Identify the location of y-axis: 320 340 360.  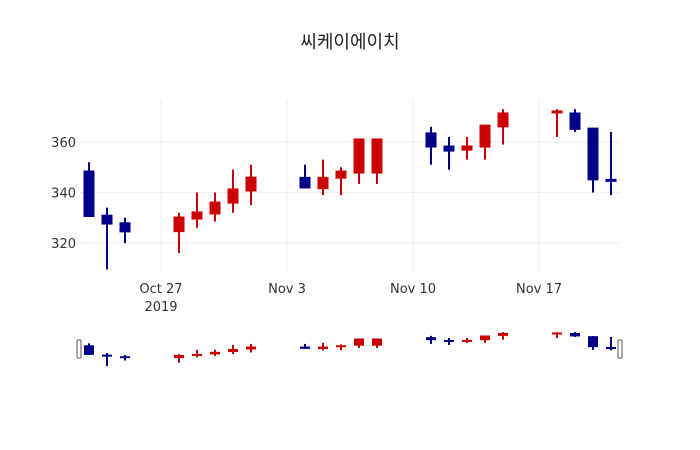
(63, 194).